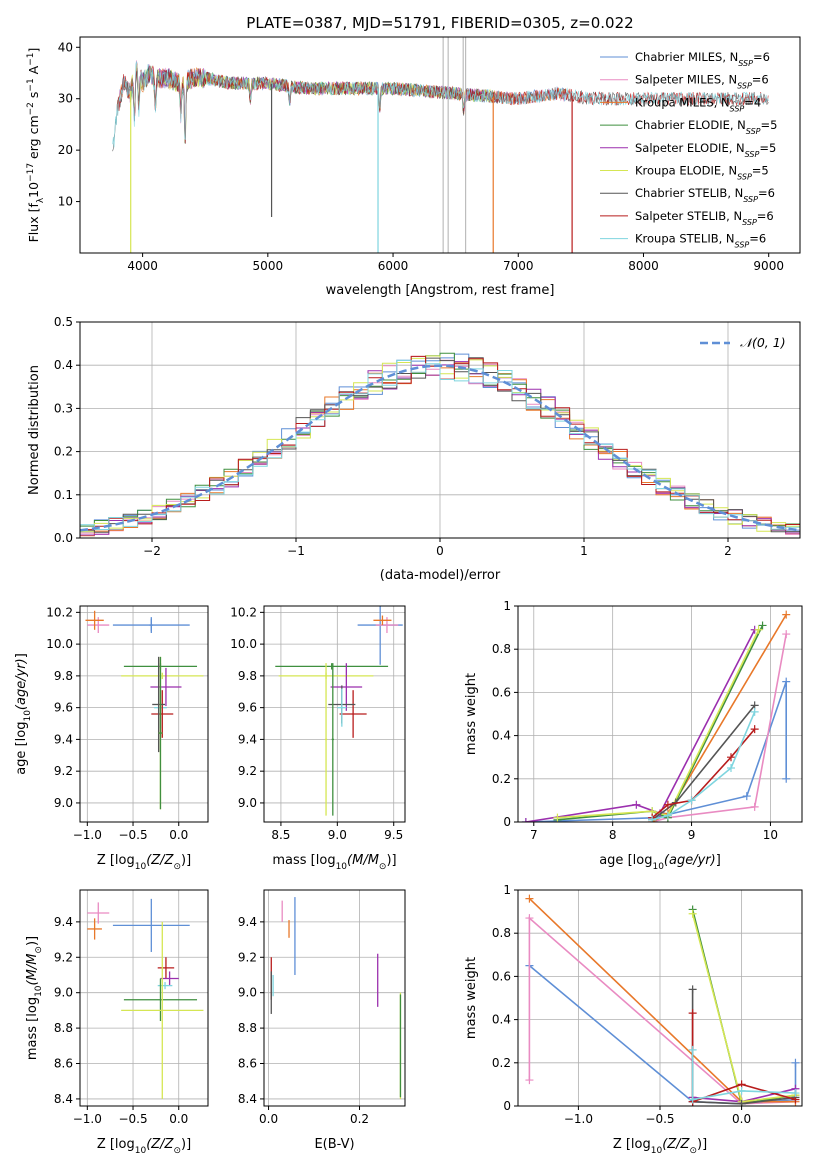 This screenshot has height=1174, width=819. Describe the element at coordinates (702, 173) in the screenshot. I see `spectrum-legend-label: Kroupa ELODIE, NSSP=5` at that location.